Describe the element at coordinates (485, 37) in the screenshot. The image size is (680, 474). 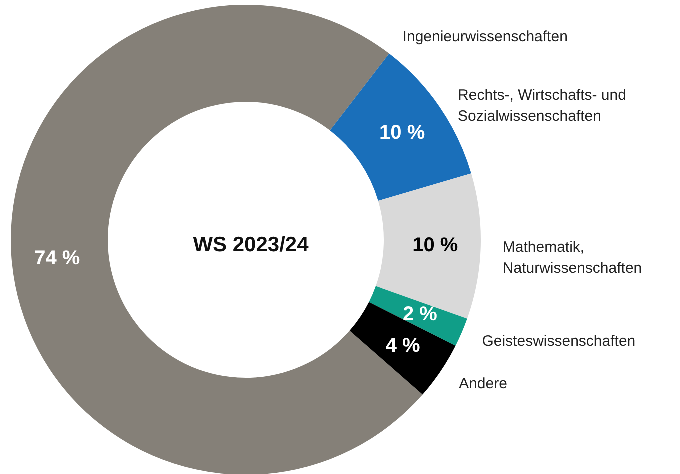
I see `slice-label: Ingenieurwissenschaften` at that location.